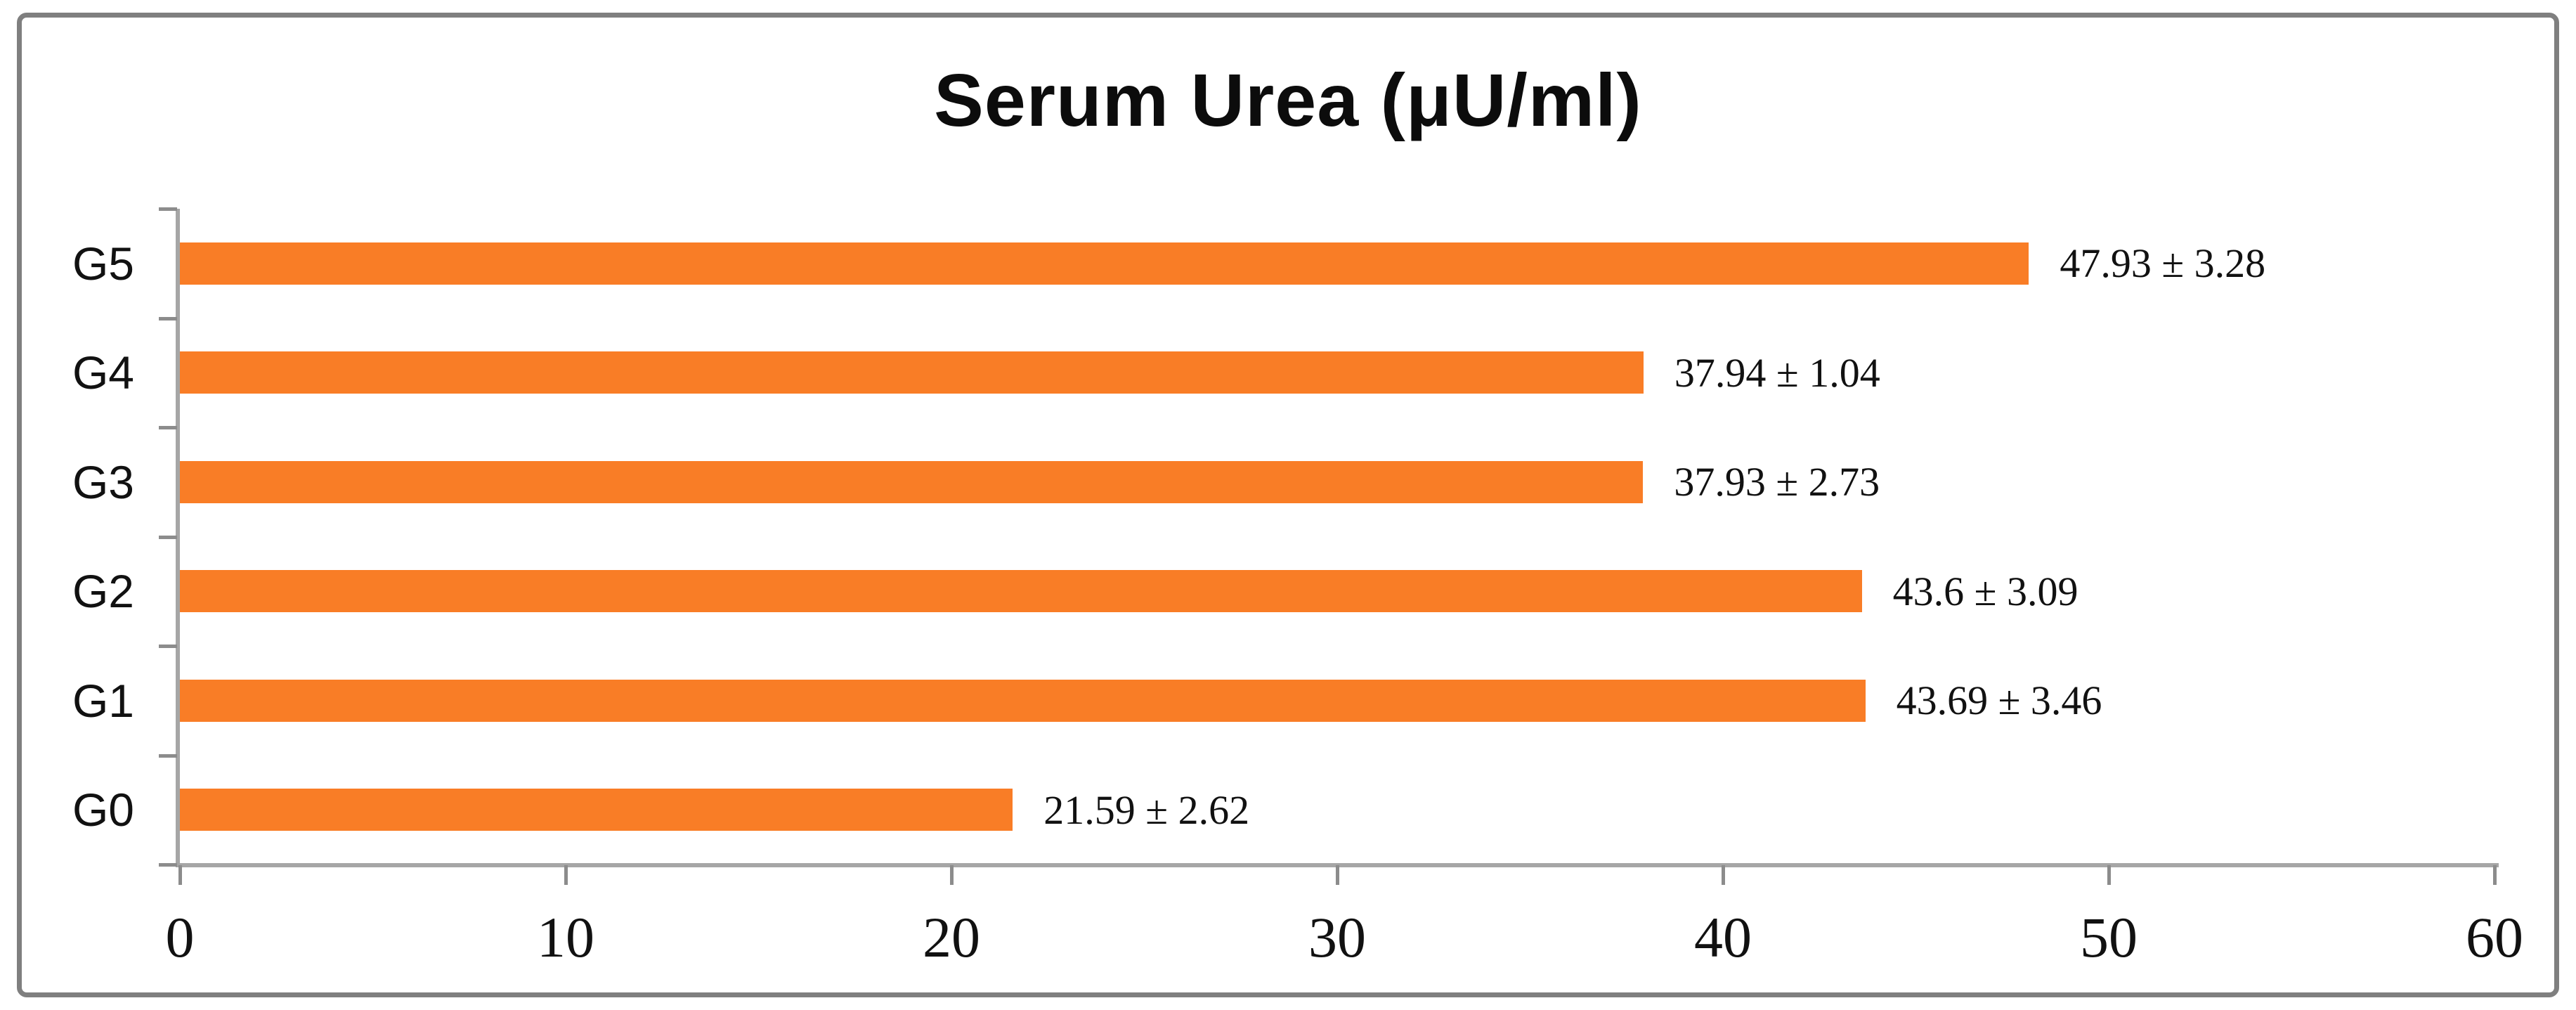 This screenshot has height=1010, width=2576. I want to click on category-label-G2: G2, so click(103, 591).